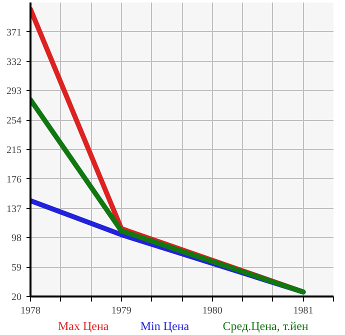  What do you see at coordinates (83, 326) in the screenshot?
I see `text: Max Цена` at bounding box center [83, 326].